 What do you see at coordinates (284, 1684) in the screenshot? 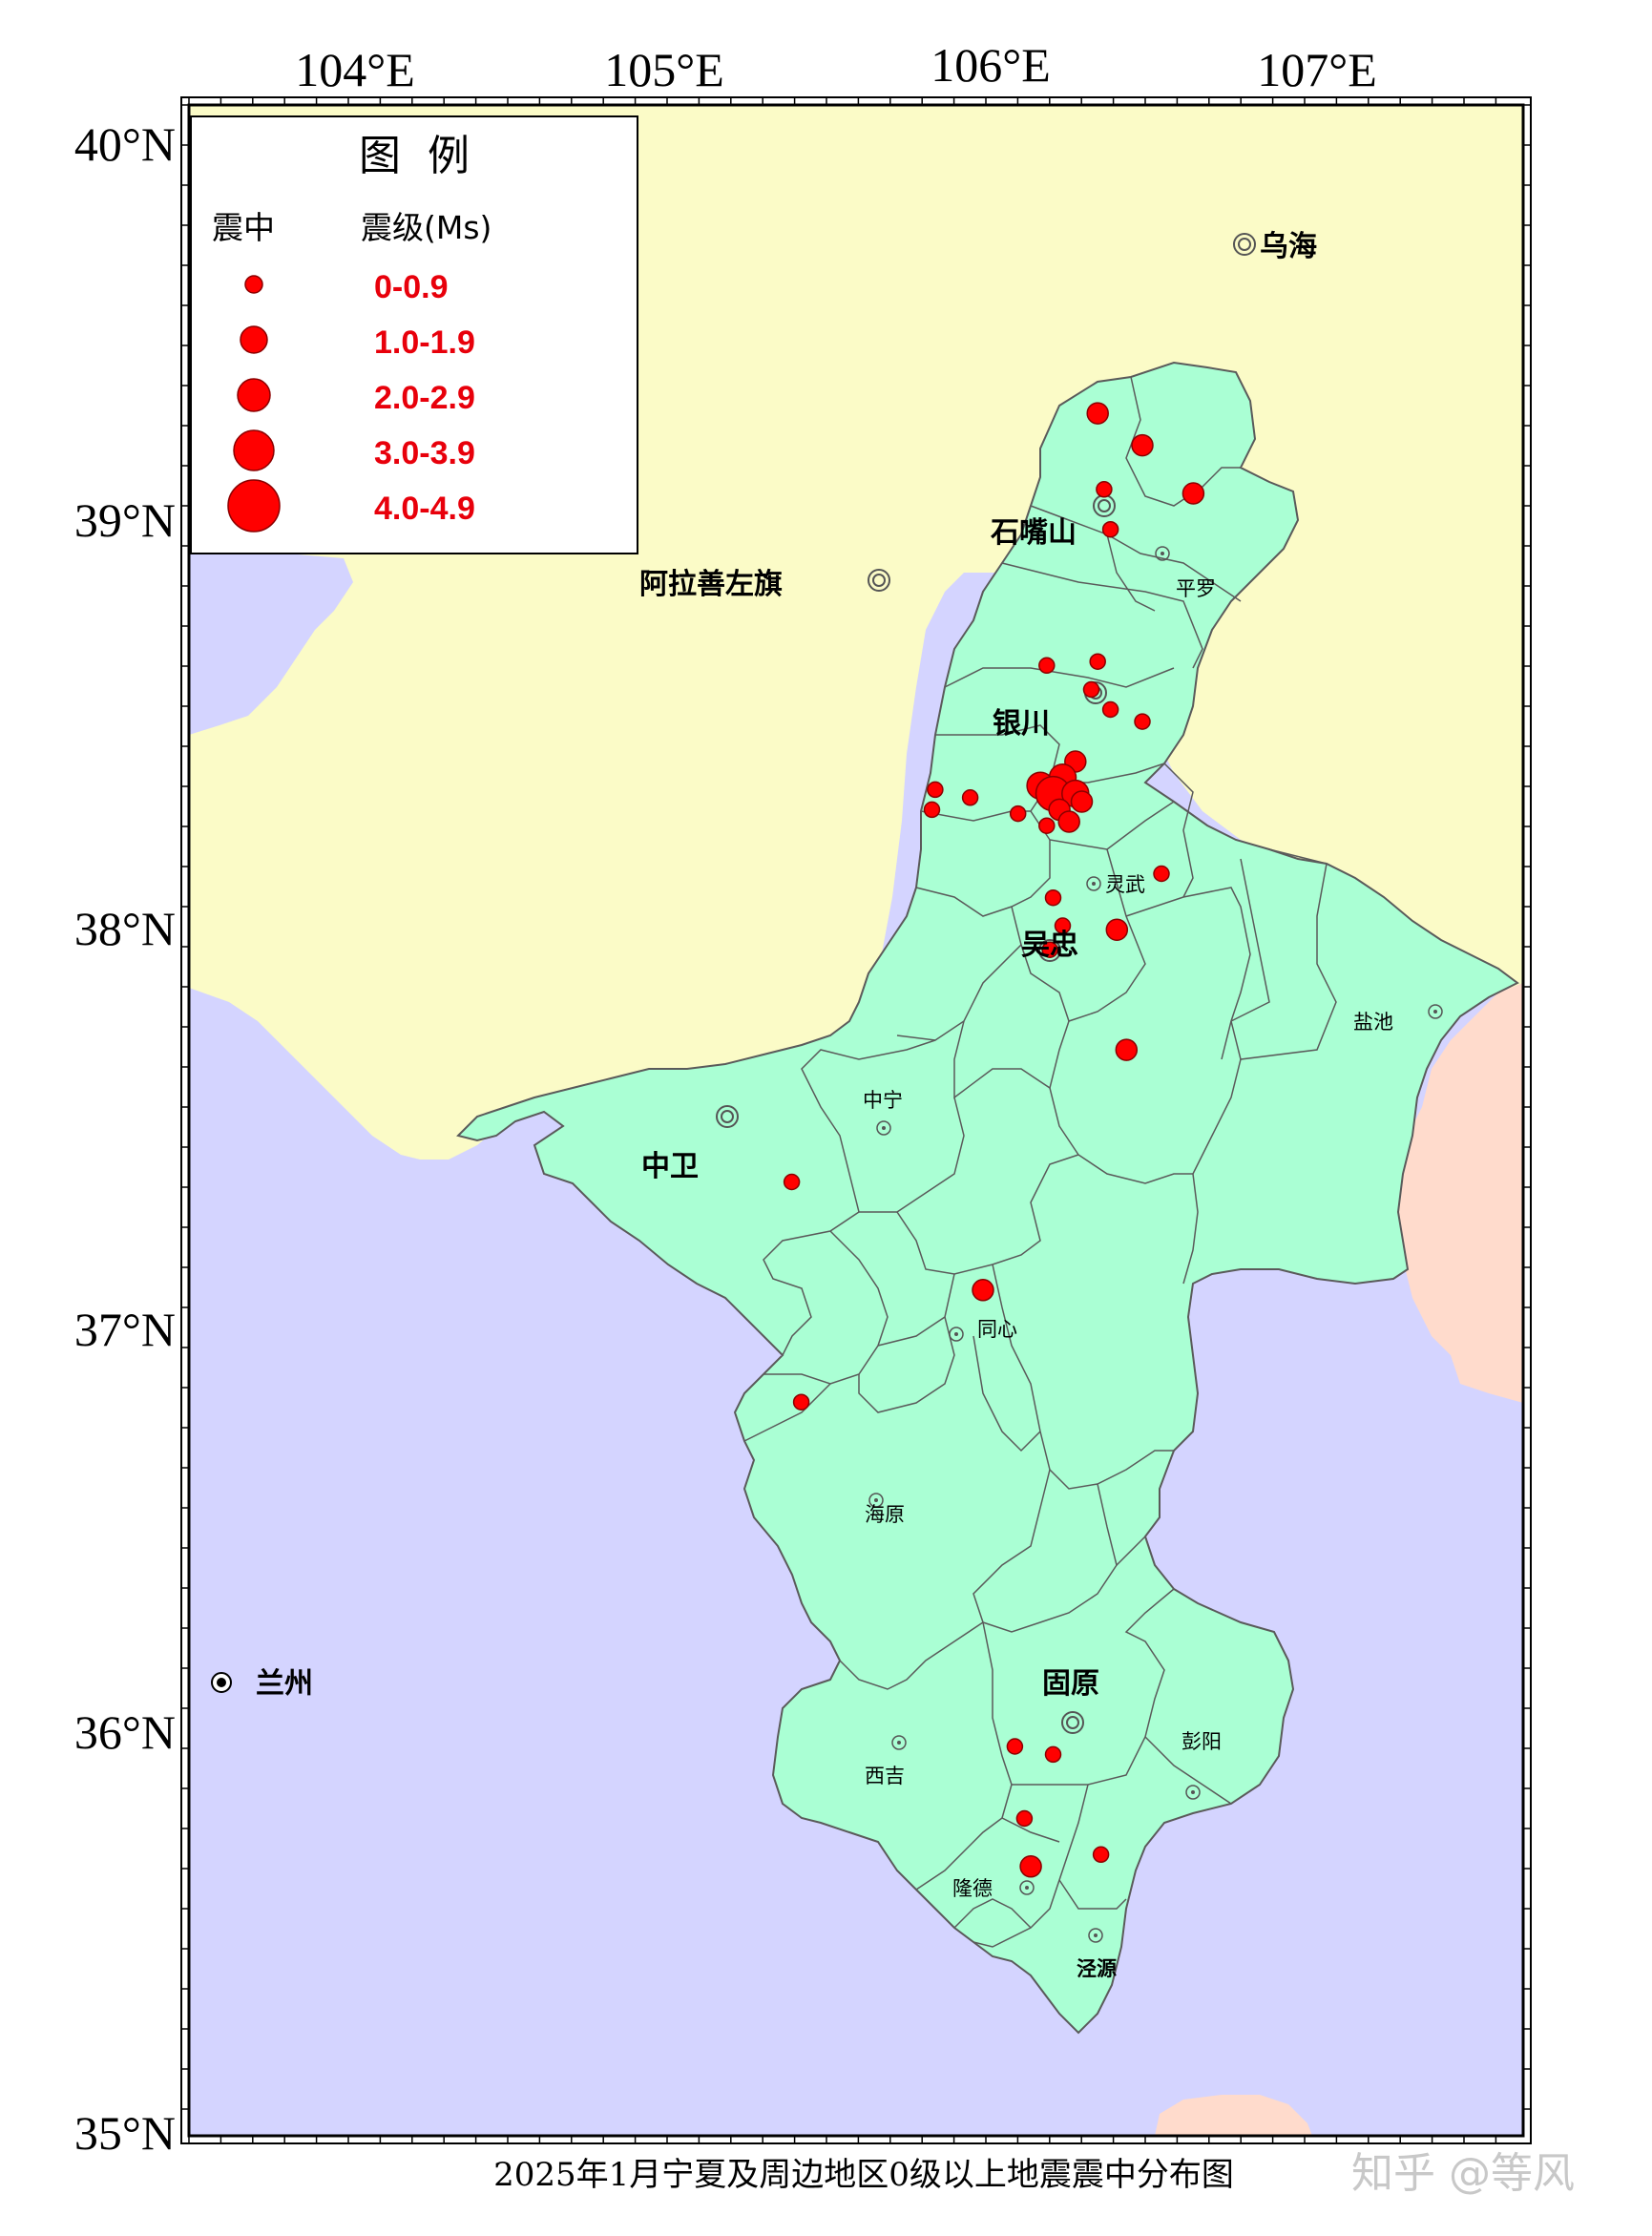
I see `city-label-lanzhou: 兰州` at bounding box center [284, 1684].